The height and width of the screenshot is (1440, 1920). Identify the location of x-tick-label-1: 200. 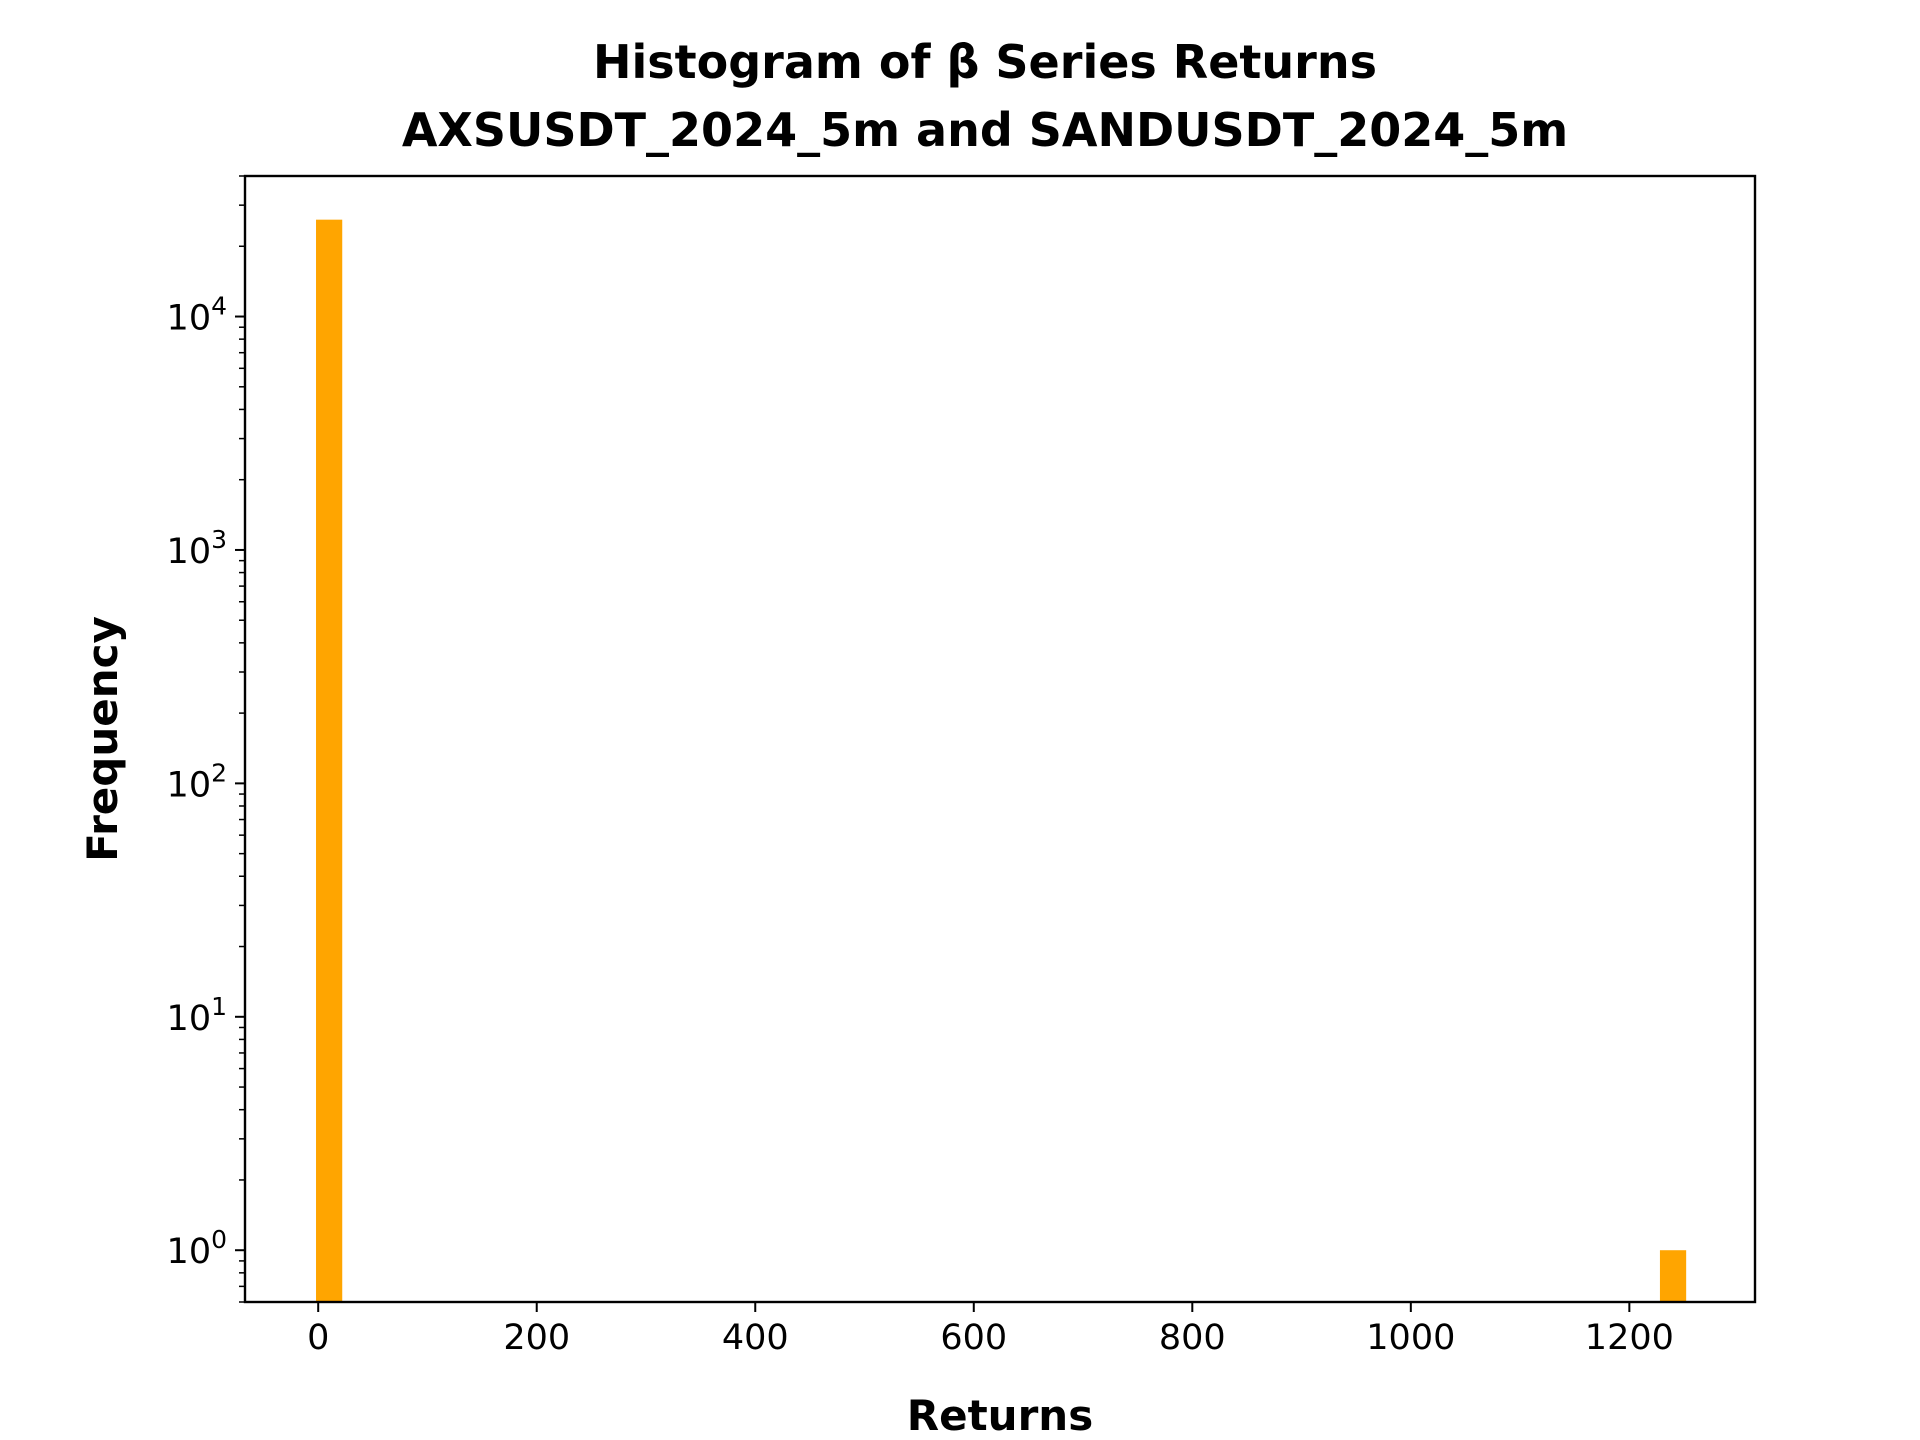
(536, 1338).